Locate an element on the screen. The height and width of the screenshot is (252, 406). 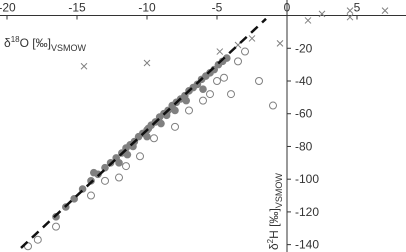
y-tick-label: -80 is located at coordinates (304, 146).